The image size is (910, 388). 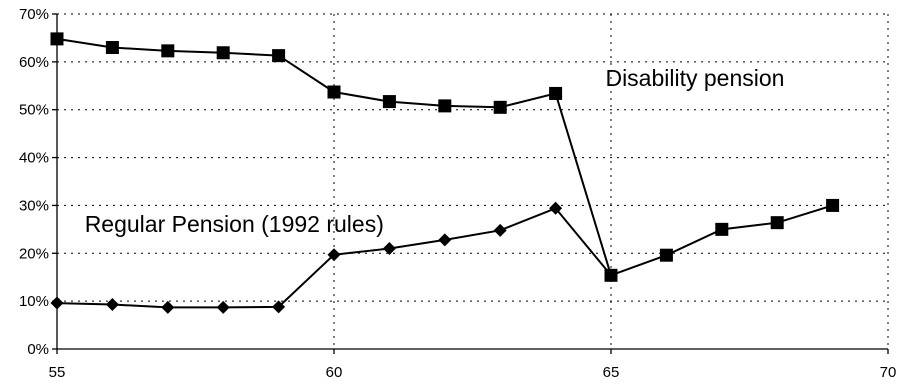 I want to click on y-tick-label: 60%, so click(x=34, y=62).